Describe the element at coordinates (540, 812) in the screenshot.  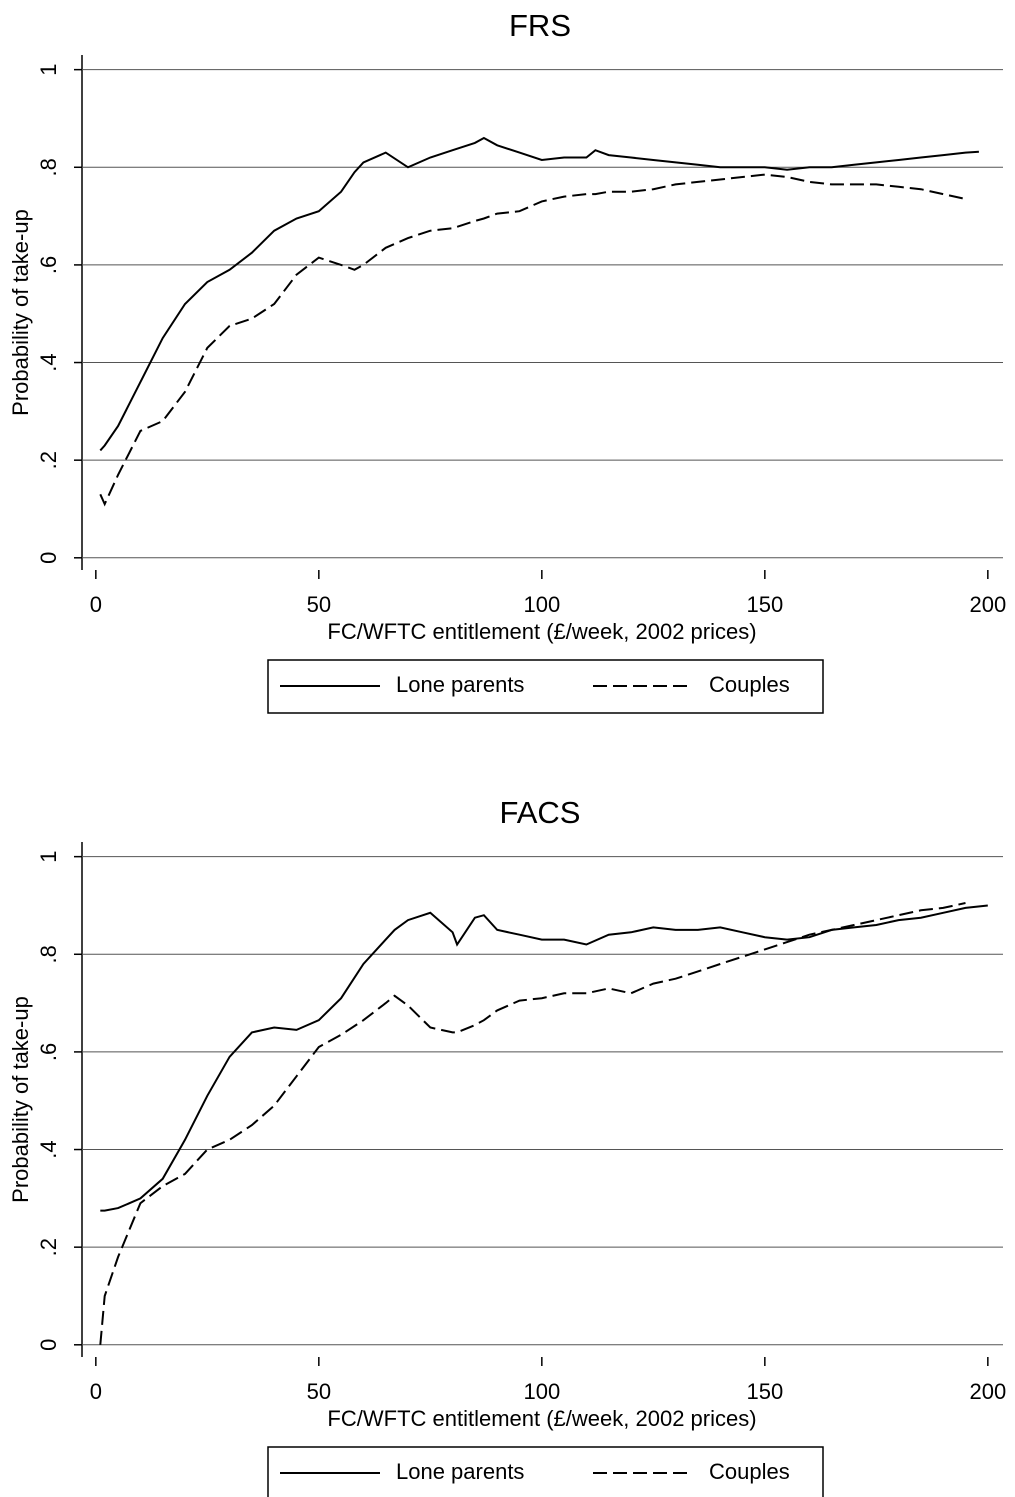
I see `chart-title: FACS` at that location.